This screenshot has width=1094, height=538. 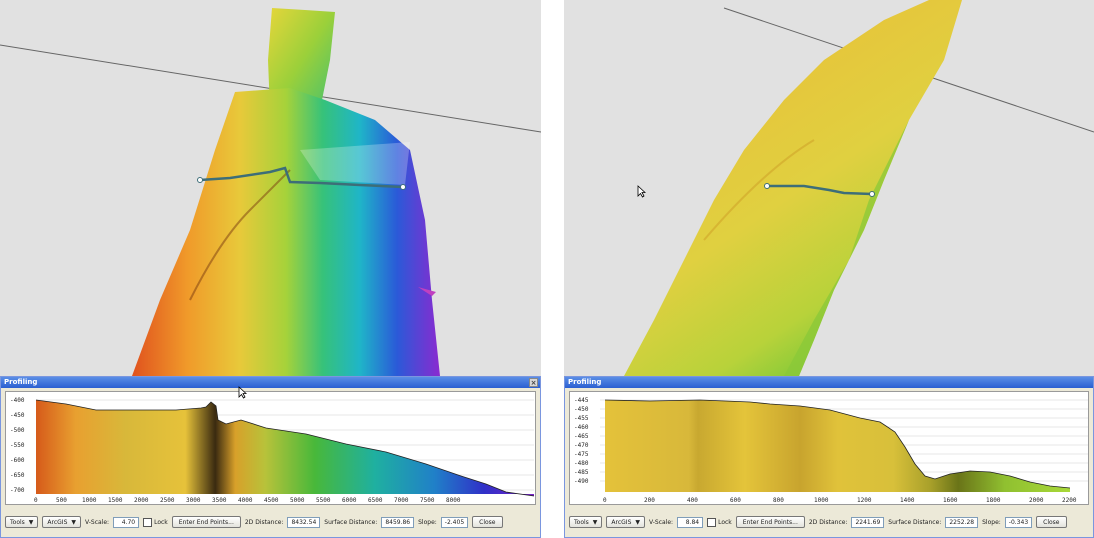 I want to click on right-y-tick: -465, so click(x=581, y=436).